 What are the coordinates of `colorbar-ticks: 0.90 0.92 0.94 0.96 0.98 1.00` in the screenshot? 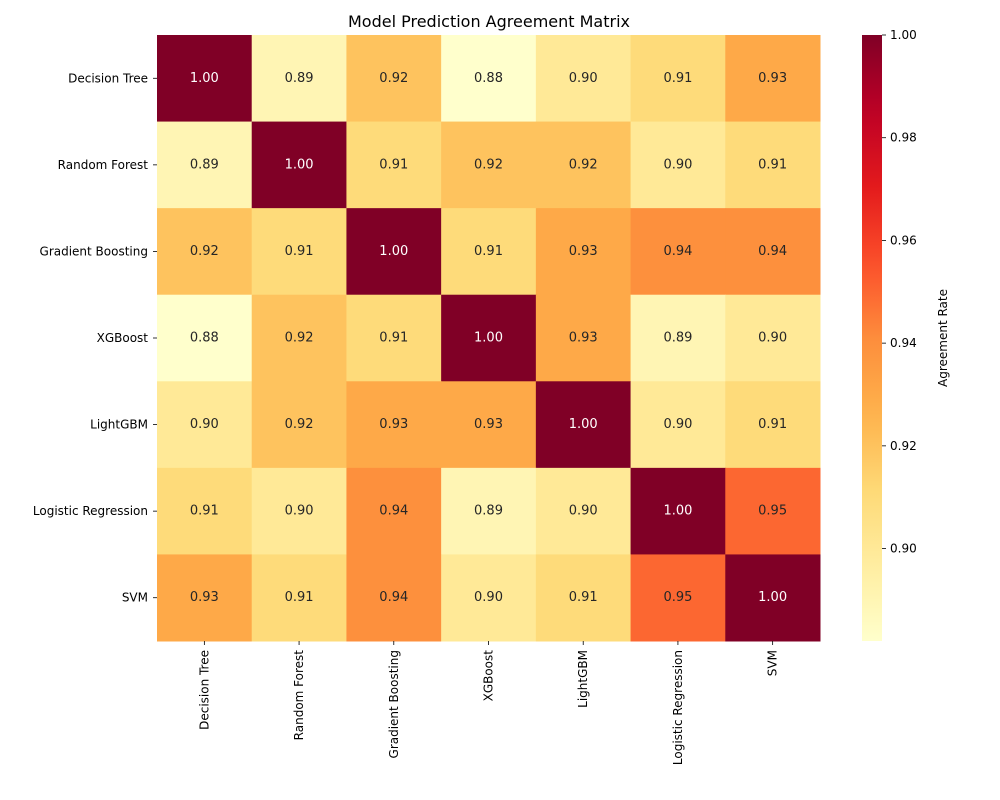 It's located at (899, 292).